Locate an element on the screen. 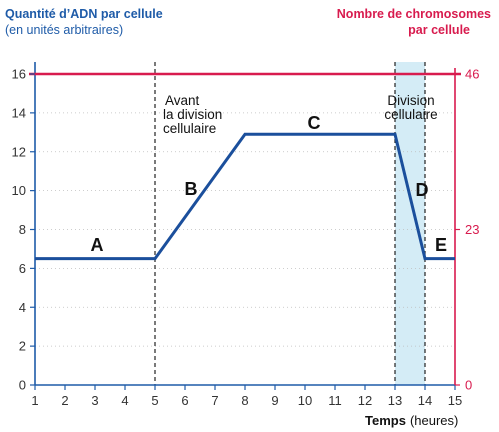 This screenshot has width=499, height=432. x-tick-label-15: 15 is located at coordinates (455, 400).